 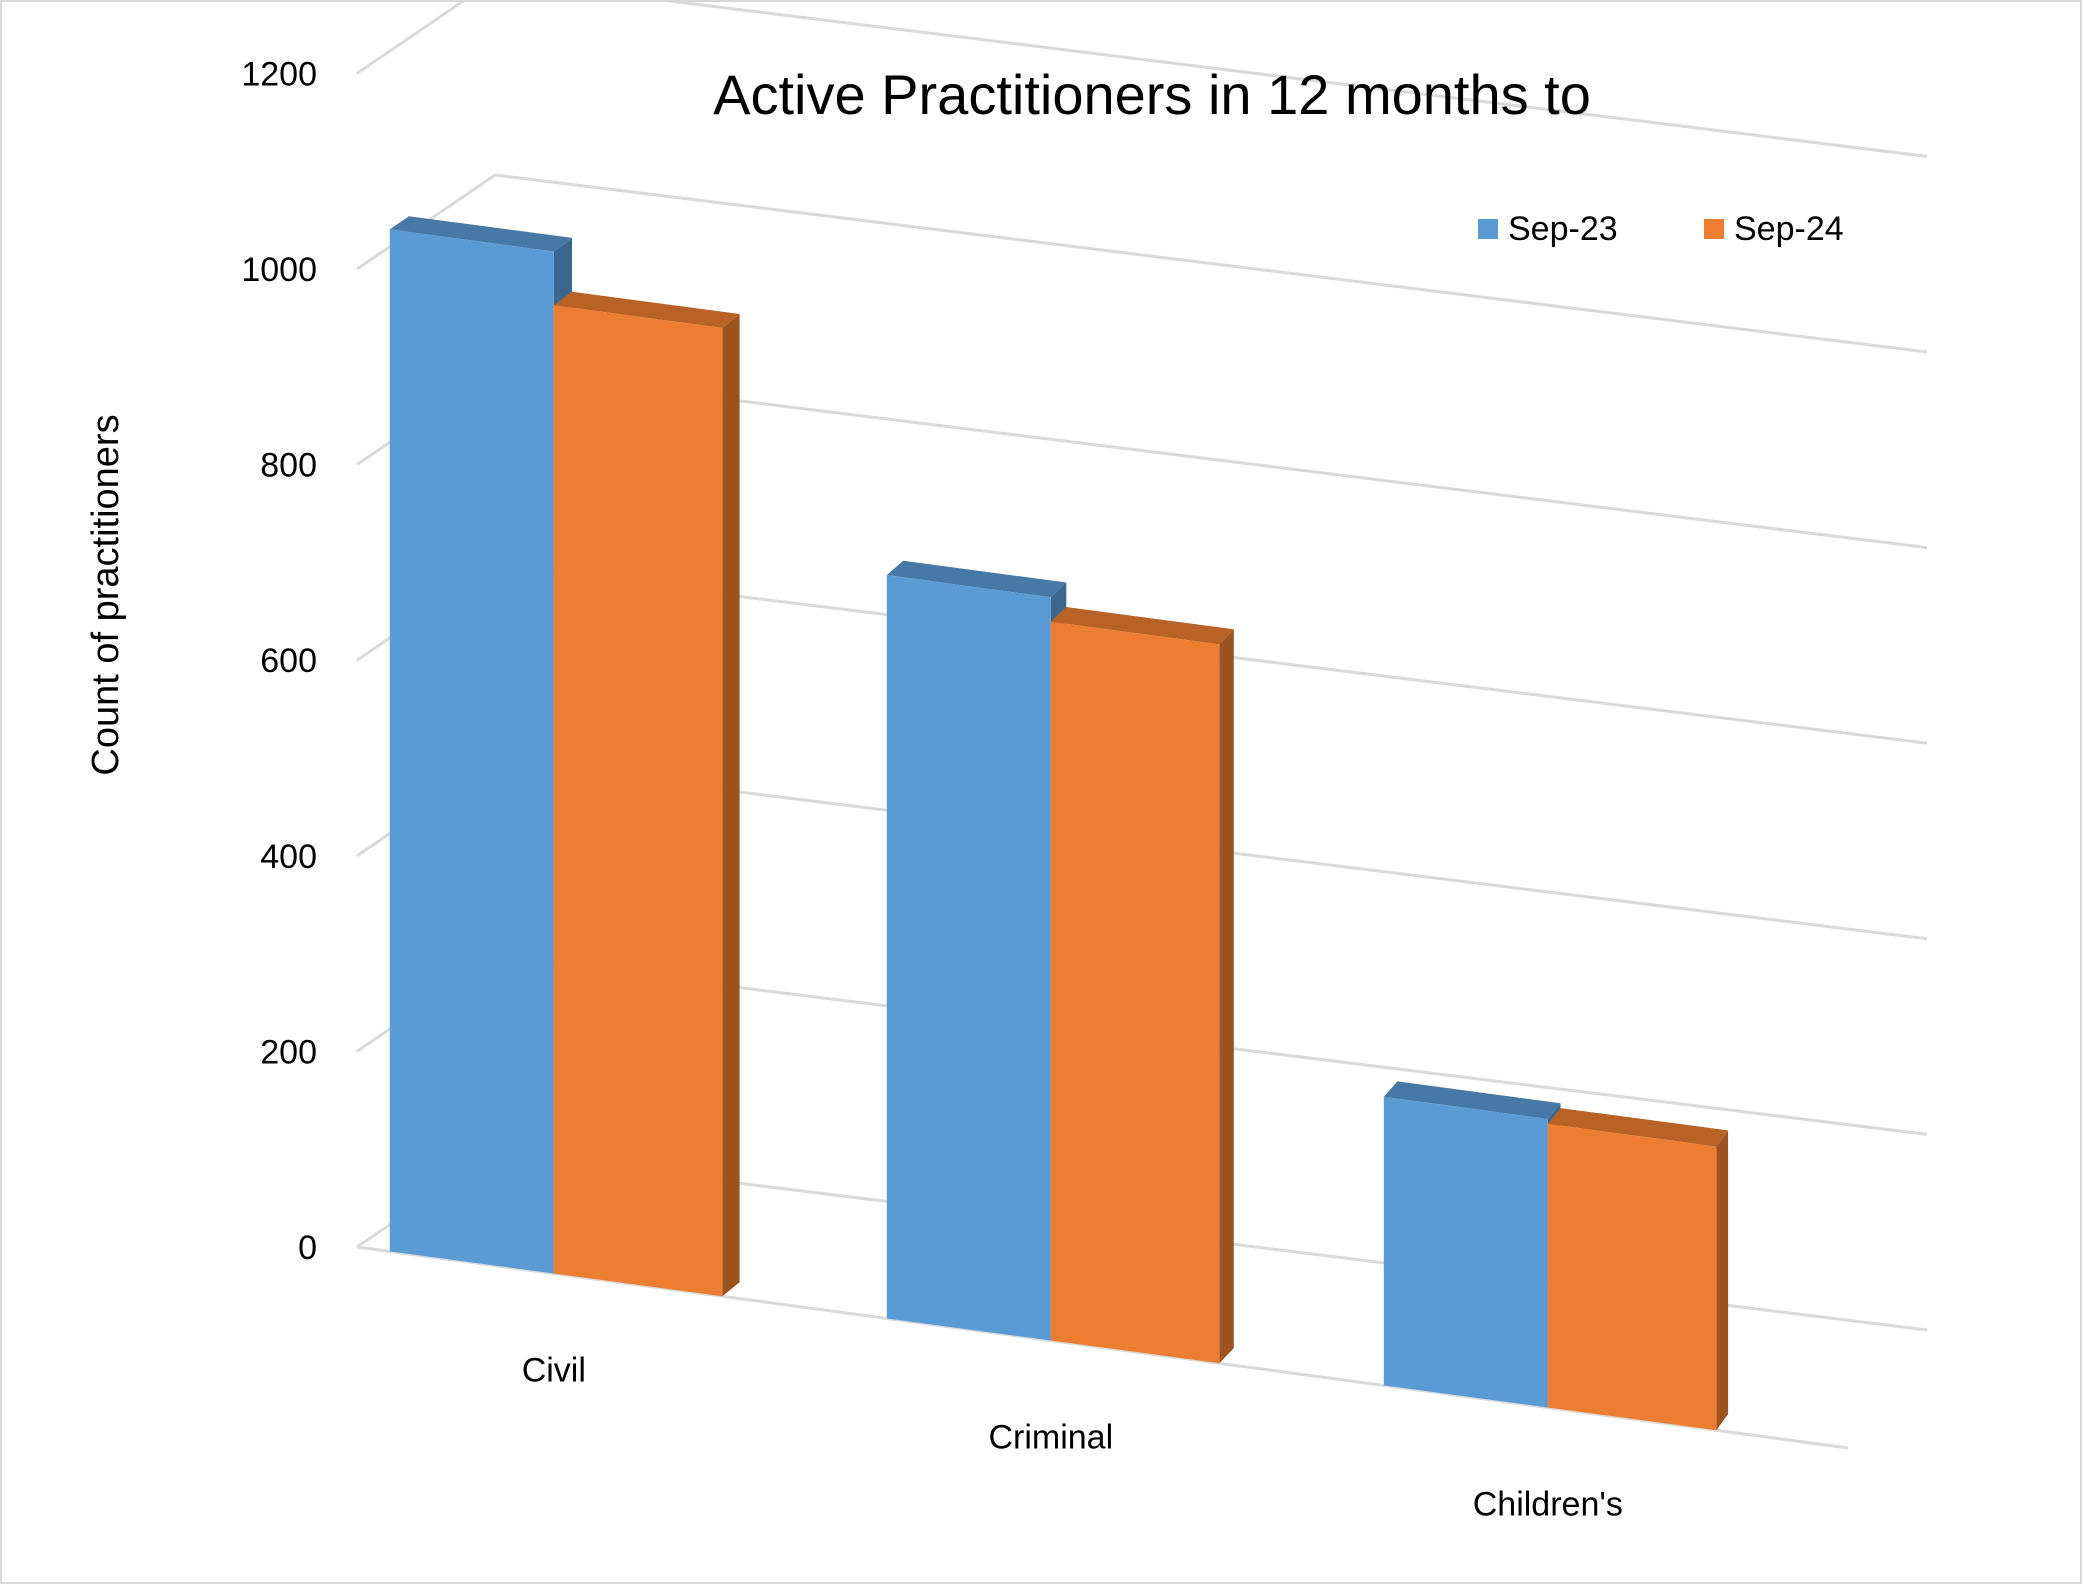 I want to click on y-tick-label: 0, so click(x=307, y=1248).